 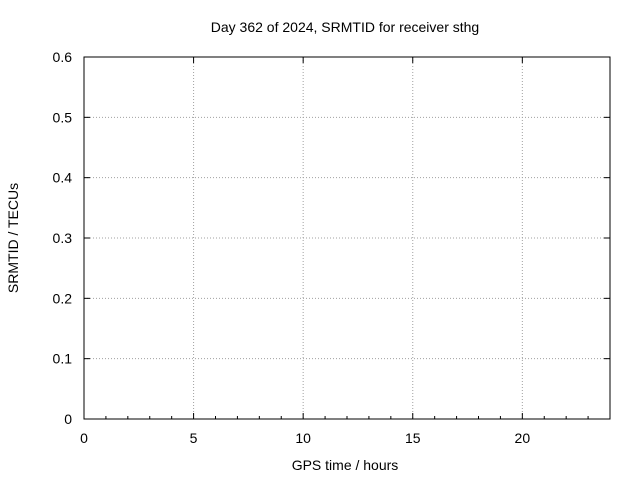 What do you see at coordinates (63, 117) in the screenshot?
I see `y-tick-label: 0.5` at bounding box center [63, 117].